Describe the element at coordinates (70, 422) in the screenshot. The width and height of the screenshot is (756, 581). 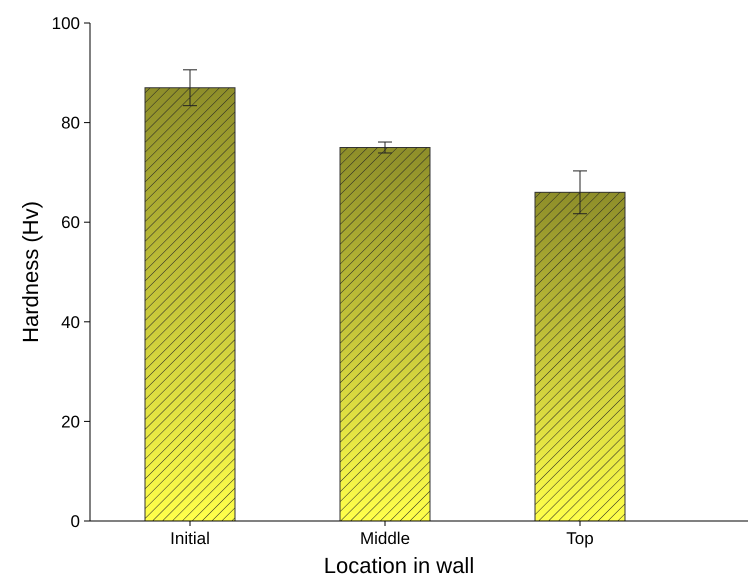
I see `y-tick-label: 20` at that location.